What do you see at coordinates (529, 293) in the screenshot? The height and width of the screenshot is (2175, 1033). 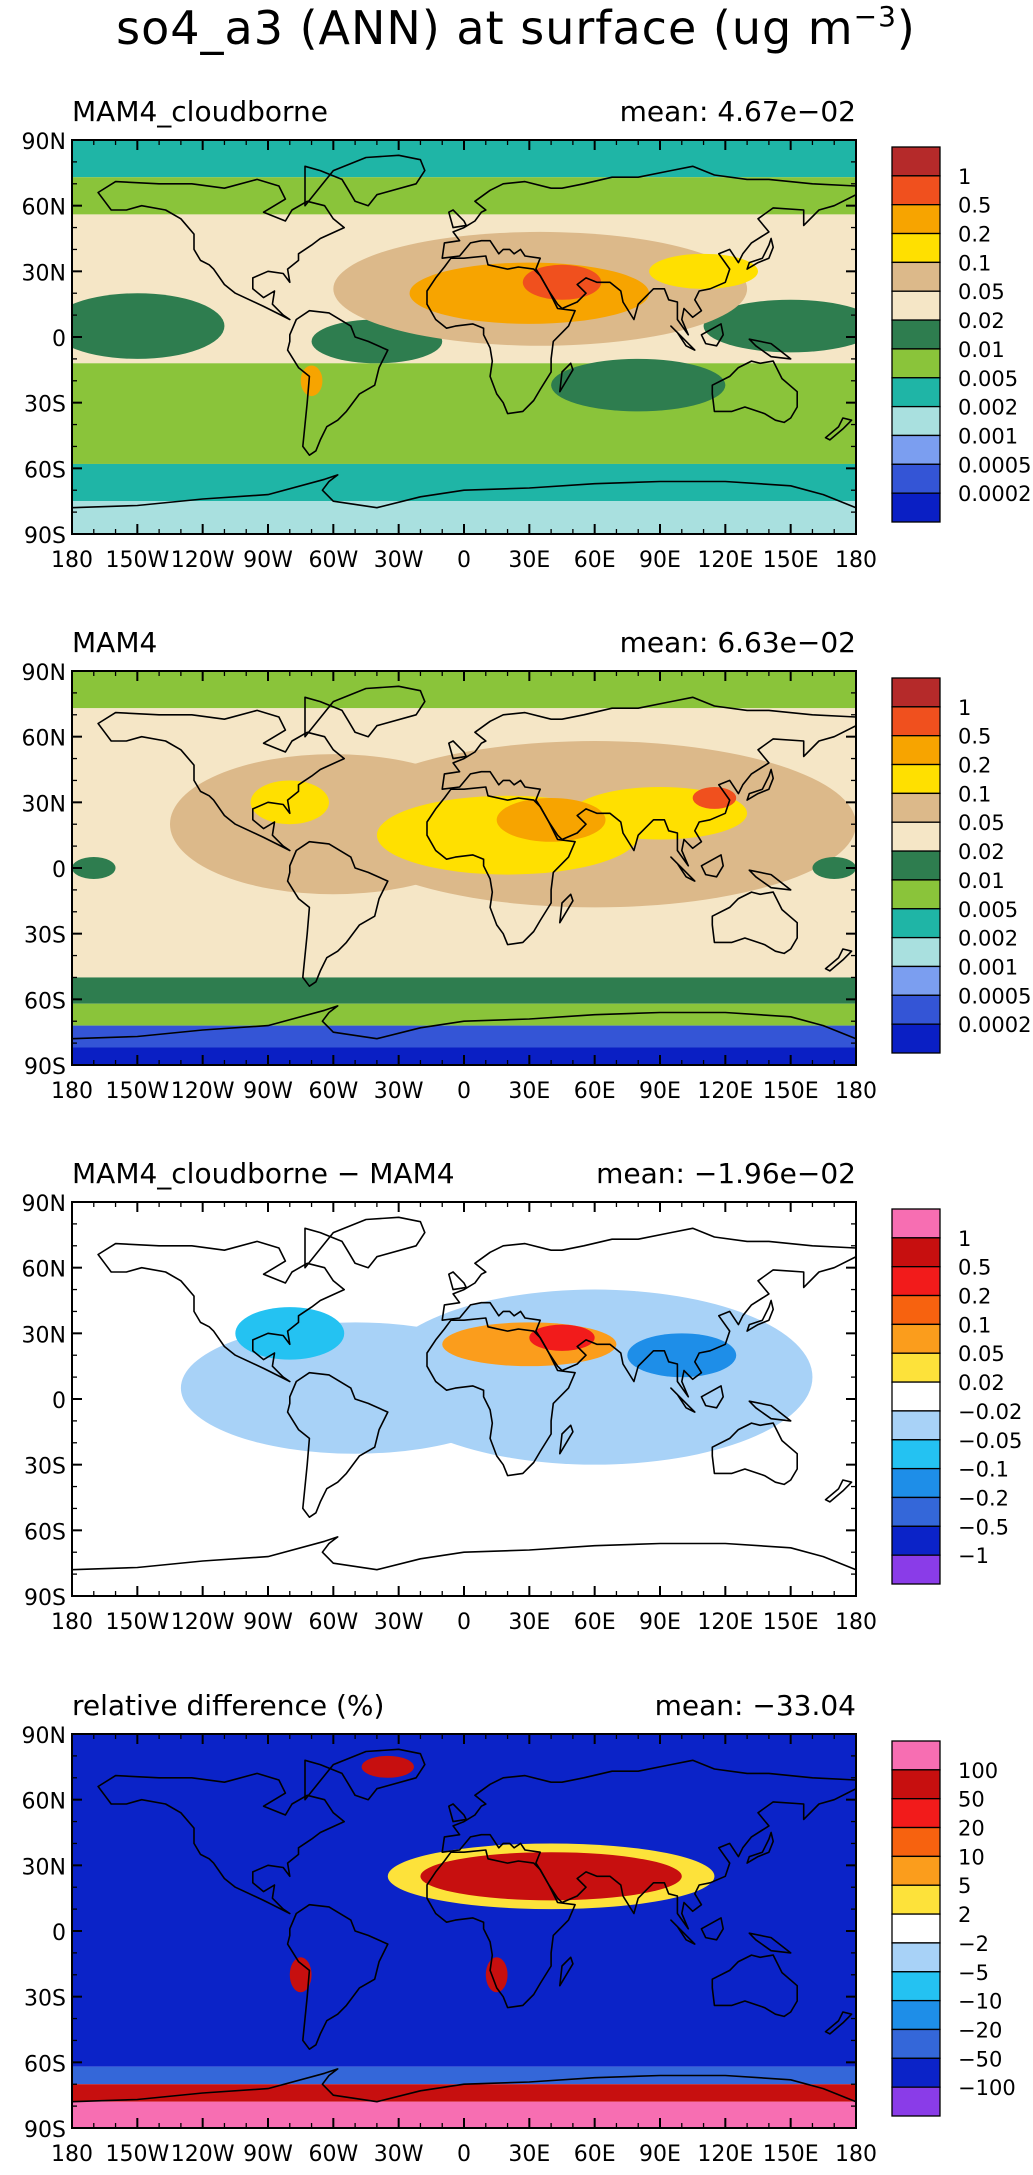 I see `contour-region-sahara` at bounding box center [529, 293].